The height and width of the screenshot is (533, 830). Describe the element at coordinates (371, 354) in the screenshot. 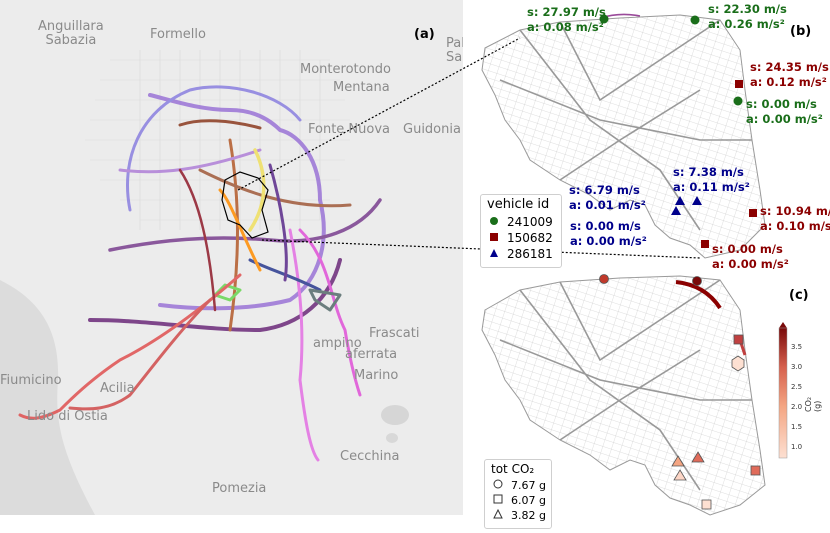

I see `place-rocca-priora: aferrata` at that location.